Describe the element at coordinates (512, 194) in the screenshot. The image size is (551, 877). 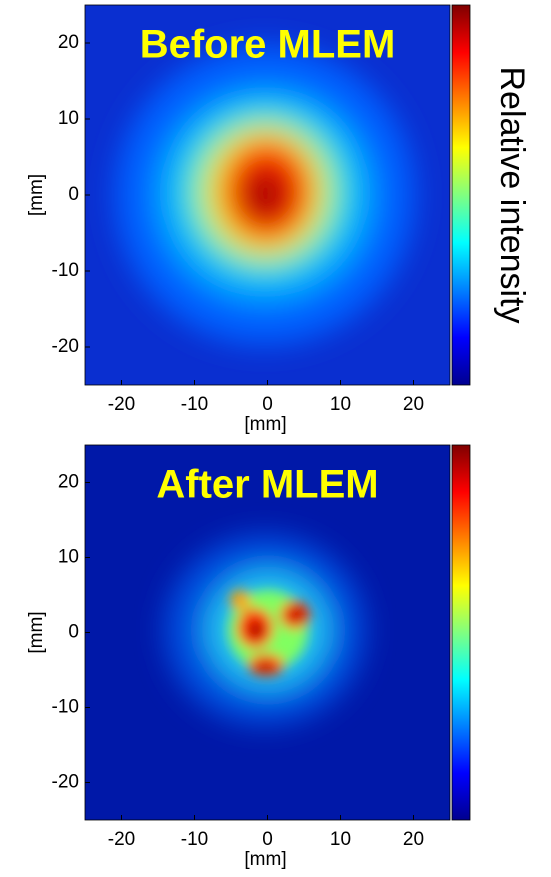
I see `colorbar-label: Relative intensity` at that location.